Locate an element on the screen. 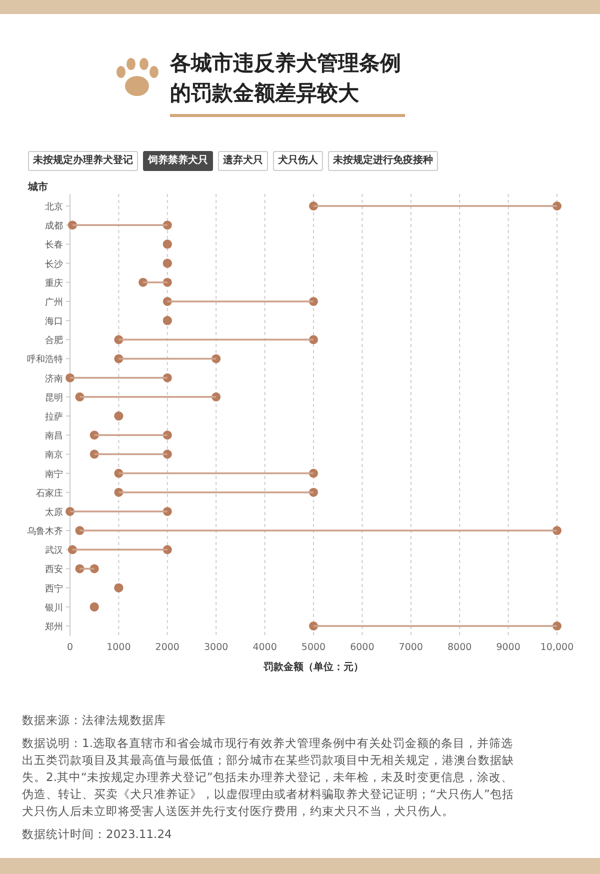  y-tick-label: 海口 is located at coordinates (54, 322).